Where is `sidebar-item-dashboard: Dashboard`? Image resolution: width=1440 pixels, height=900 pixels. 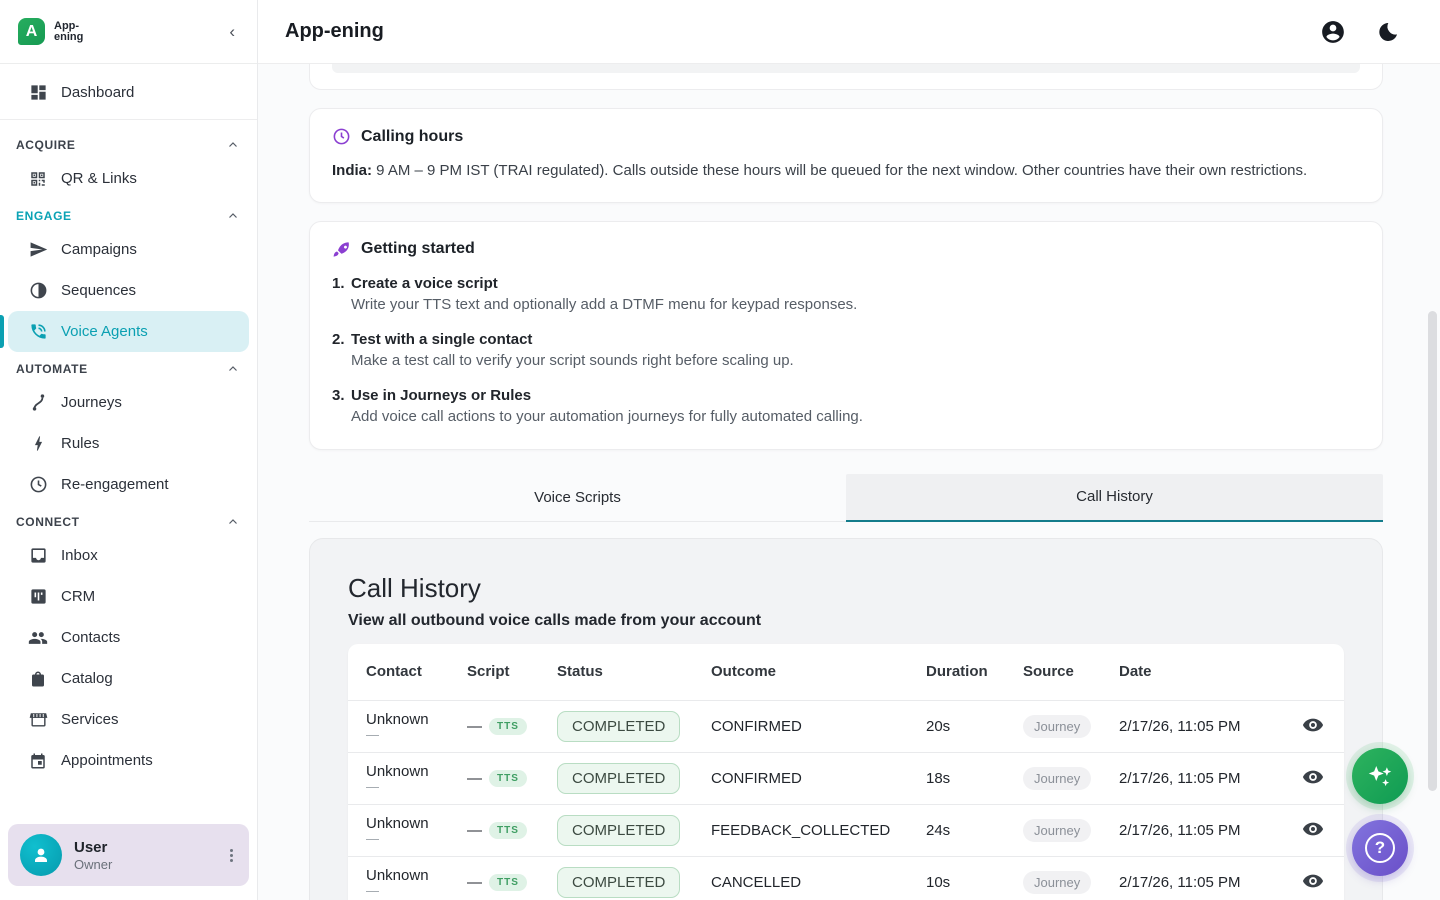
sidebar-item-dashboard: Dashboard is located at coordinates (128, 92).